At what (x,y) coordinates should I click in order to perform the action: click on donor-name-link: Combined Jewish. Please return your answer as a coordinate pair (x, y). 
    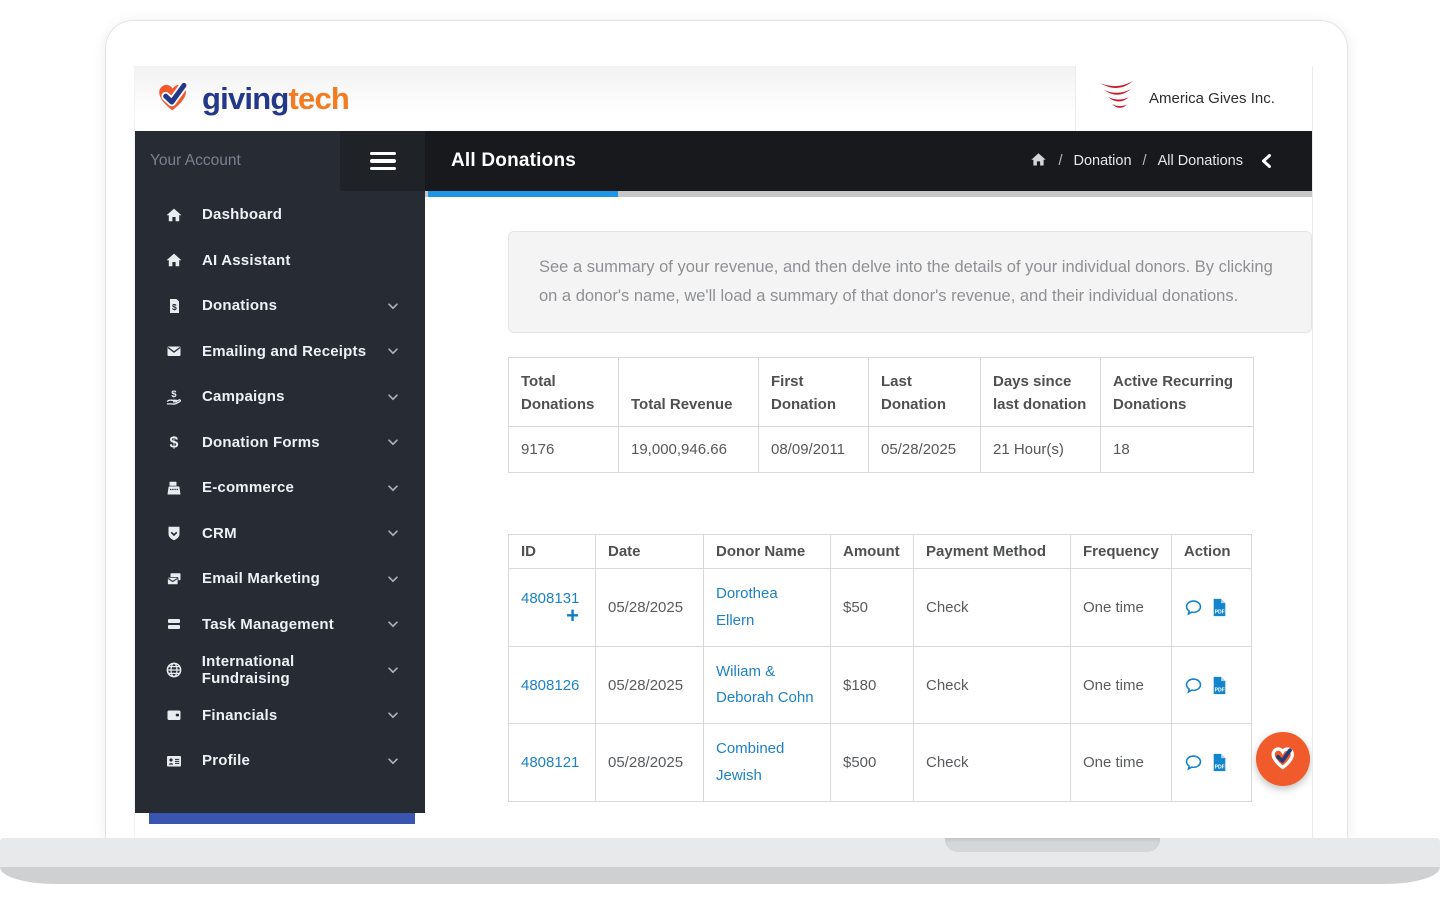
    Looking at the image, I should click on (750, 762).